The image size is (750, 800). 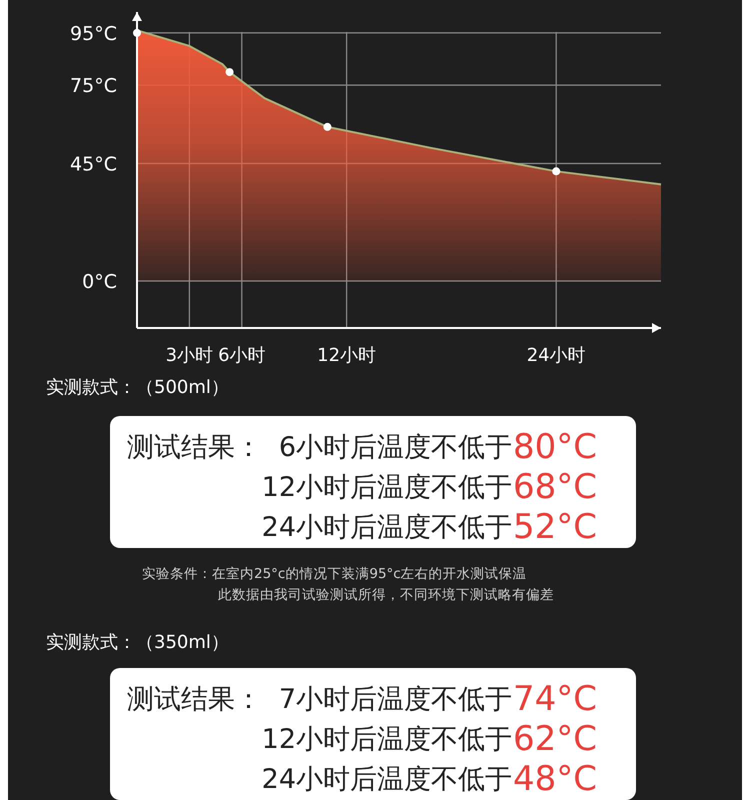 I want to click on y-tick-label: 45°C, so click(x=93, y=164).